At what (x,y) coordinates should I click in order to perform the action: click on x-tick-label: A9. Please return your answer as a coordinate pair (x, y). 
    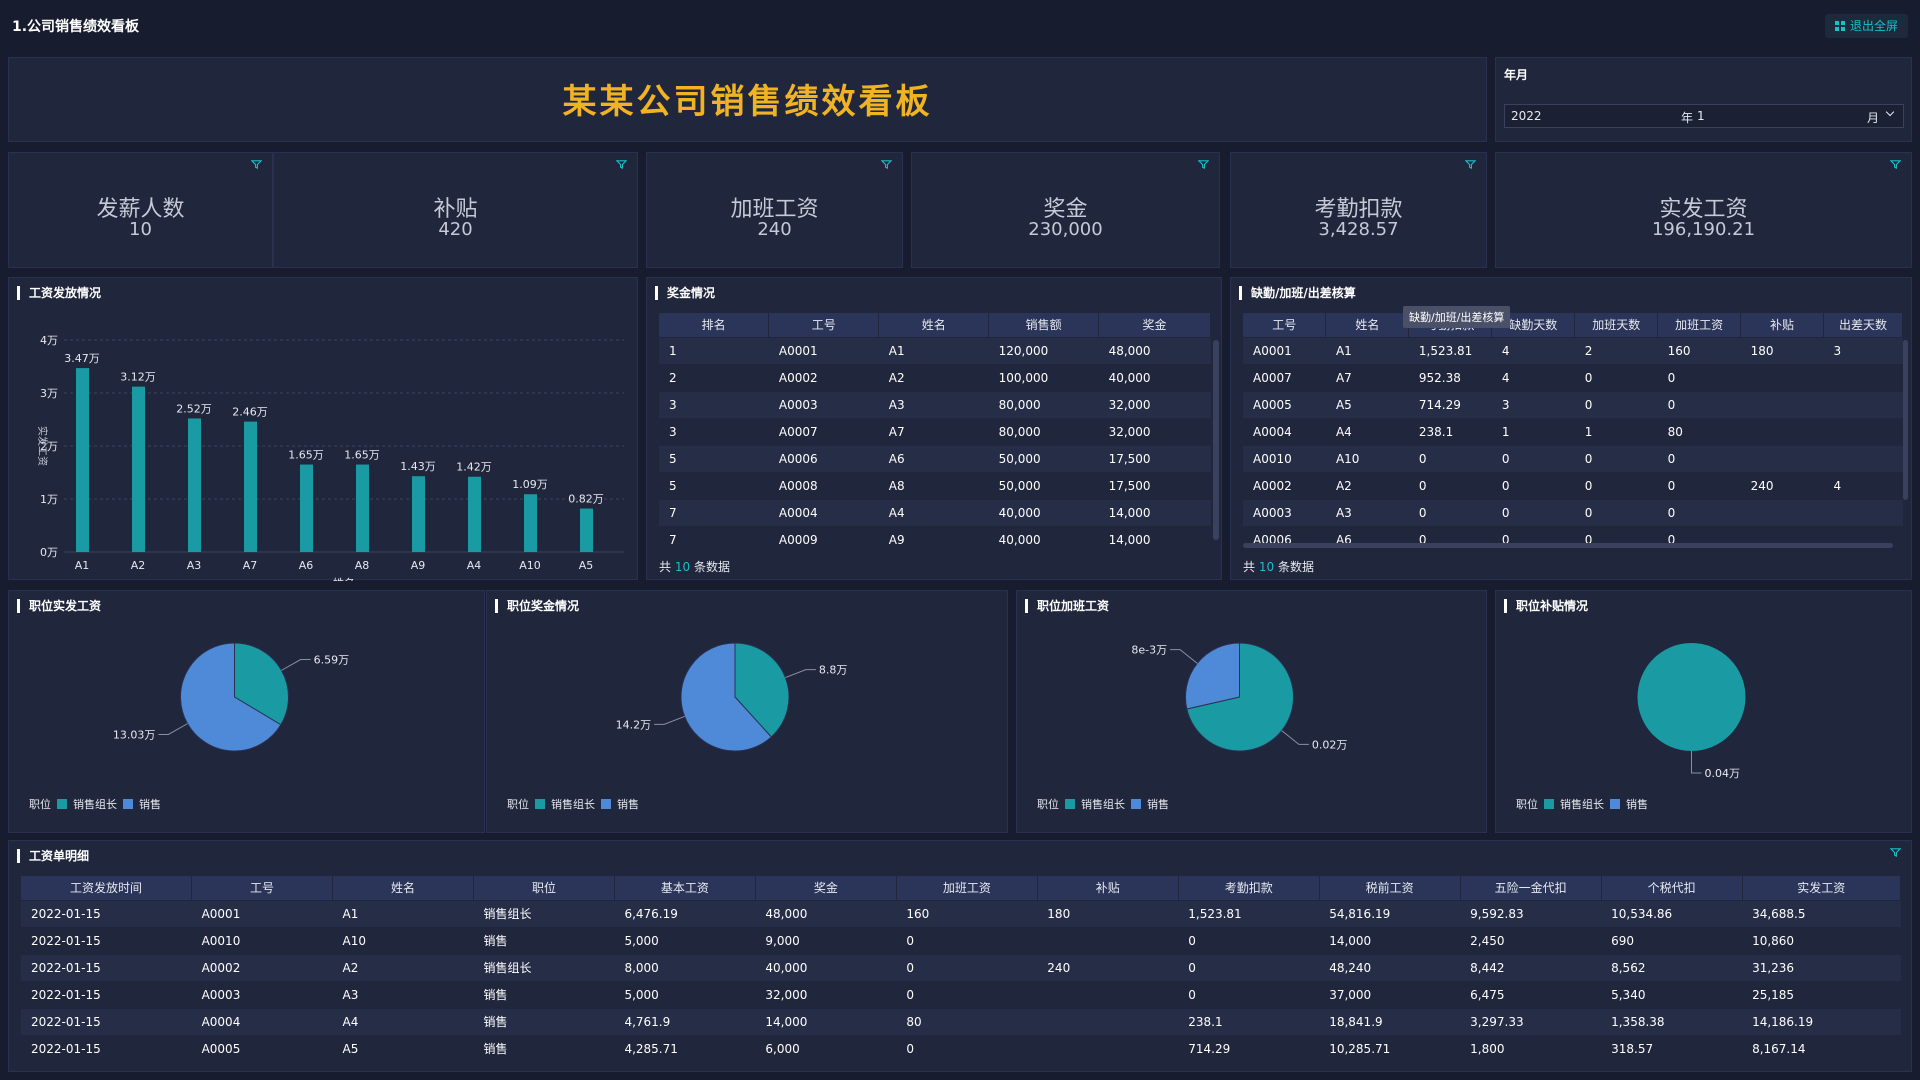
    Looking at the image, I should click on (418, 565).